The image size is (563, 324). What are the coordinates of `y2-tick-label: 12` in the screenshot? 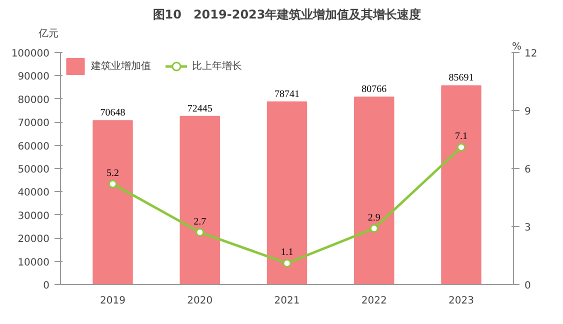 It's located at (531, 54).